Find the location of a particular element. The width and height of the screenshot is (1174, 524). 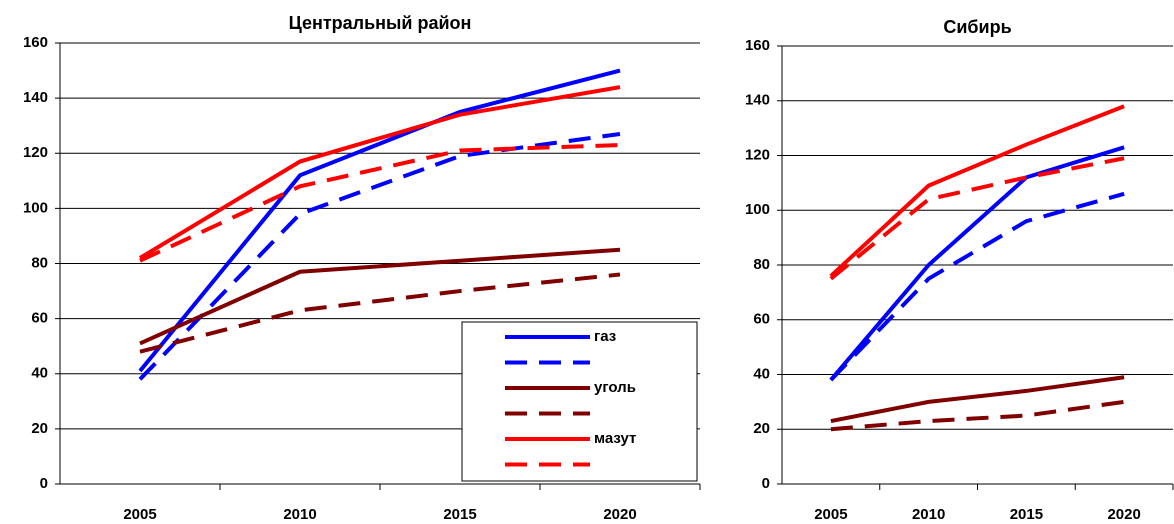

legend-label: газ is located at coordinates (605, 336).